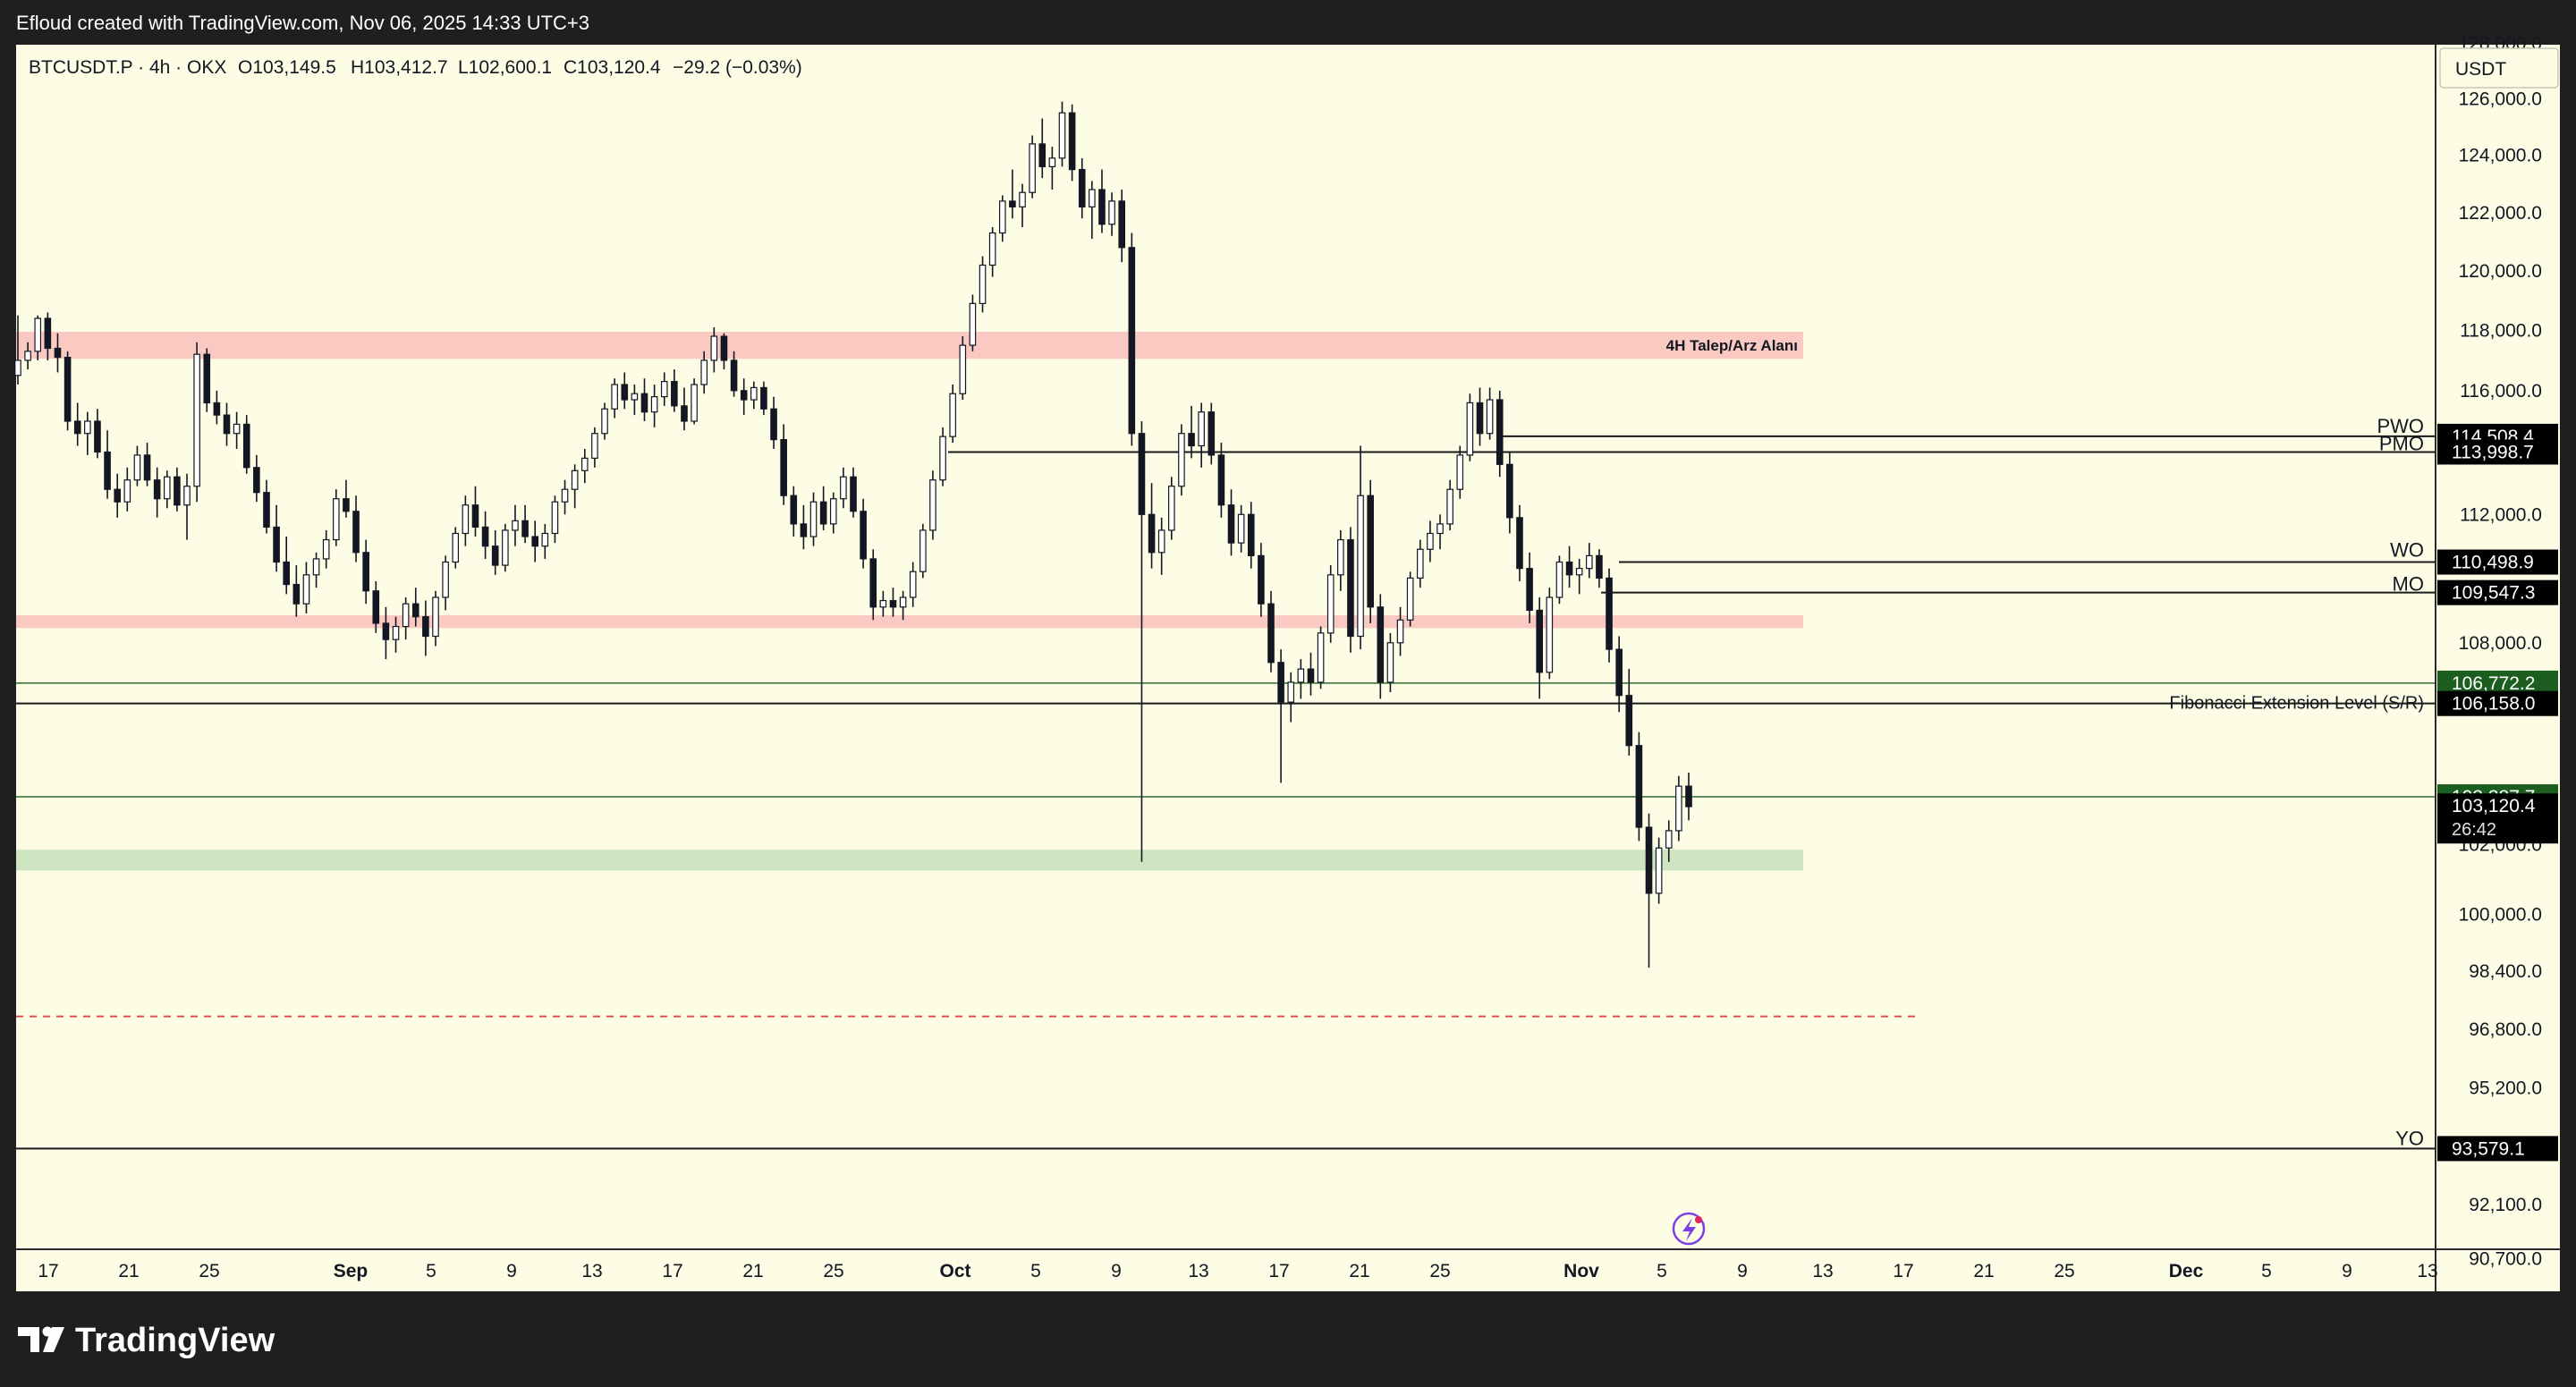 Image resolution: width=2576 pixels, height=1387 pixels. What do you see at coordinates (1689, 1229) in the screenshot?
I see `lightning-icon` at bounding box center [1689, 1229].